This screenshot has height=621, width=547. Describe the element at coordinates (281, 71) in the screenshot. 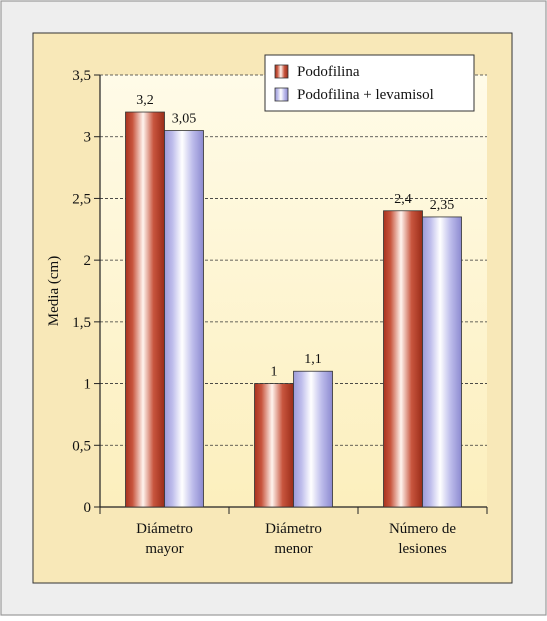

I see `legend-swatch-podofilina` at that location.